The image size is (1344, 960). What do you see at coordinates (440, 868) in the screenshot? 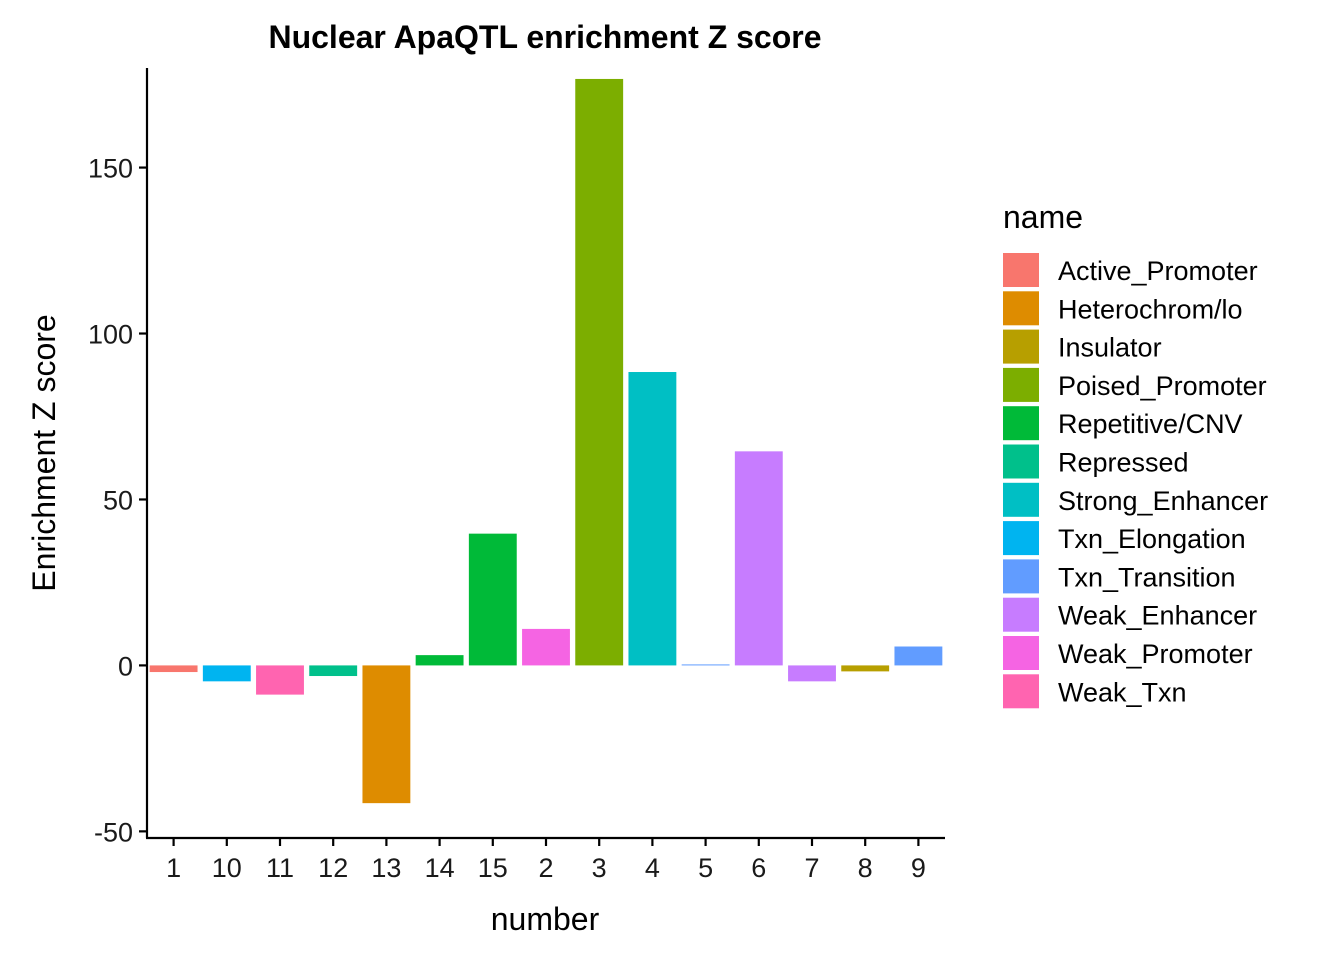
I see `x-tick-label: 14` at bounding box center [440, 868].